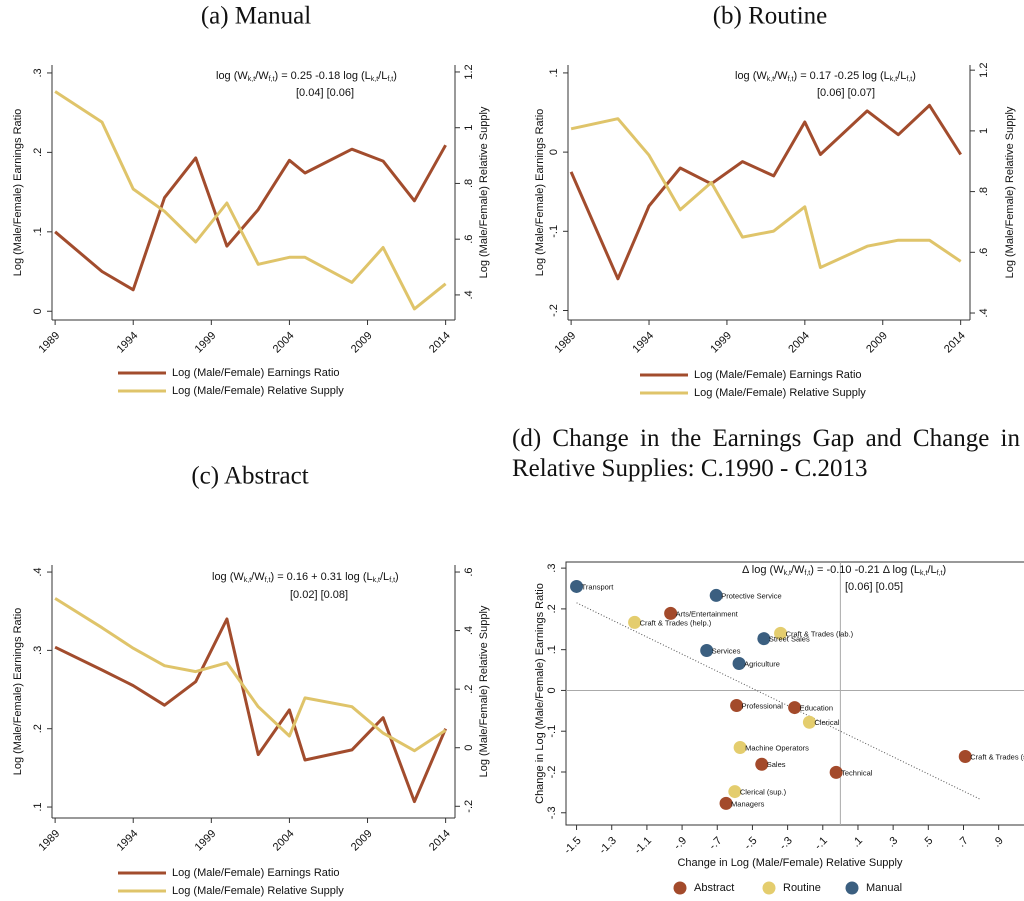 The image size is (1024, 901). I want to click on point-label: Protective Service, so click(751, 595).